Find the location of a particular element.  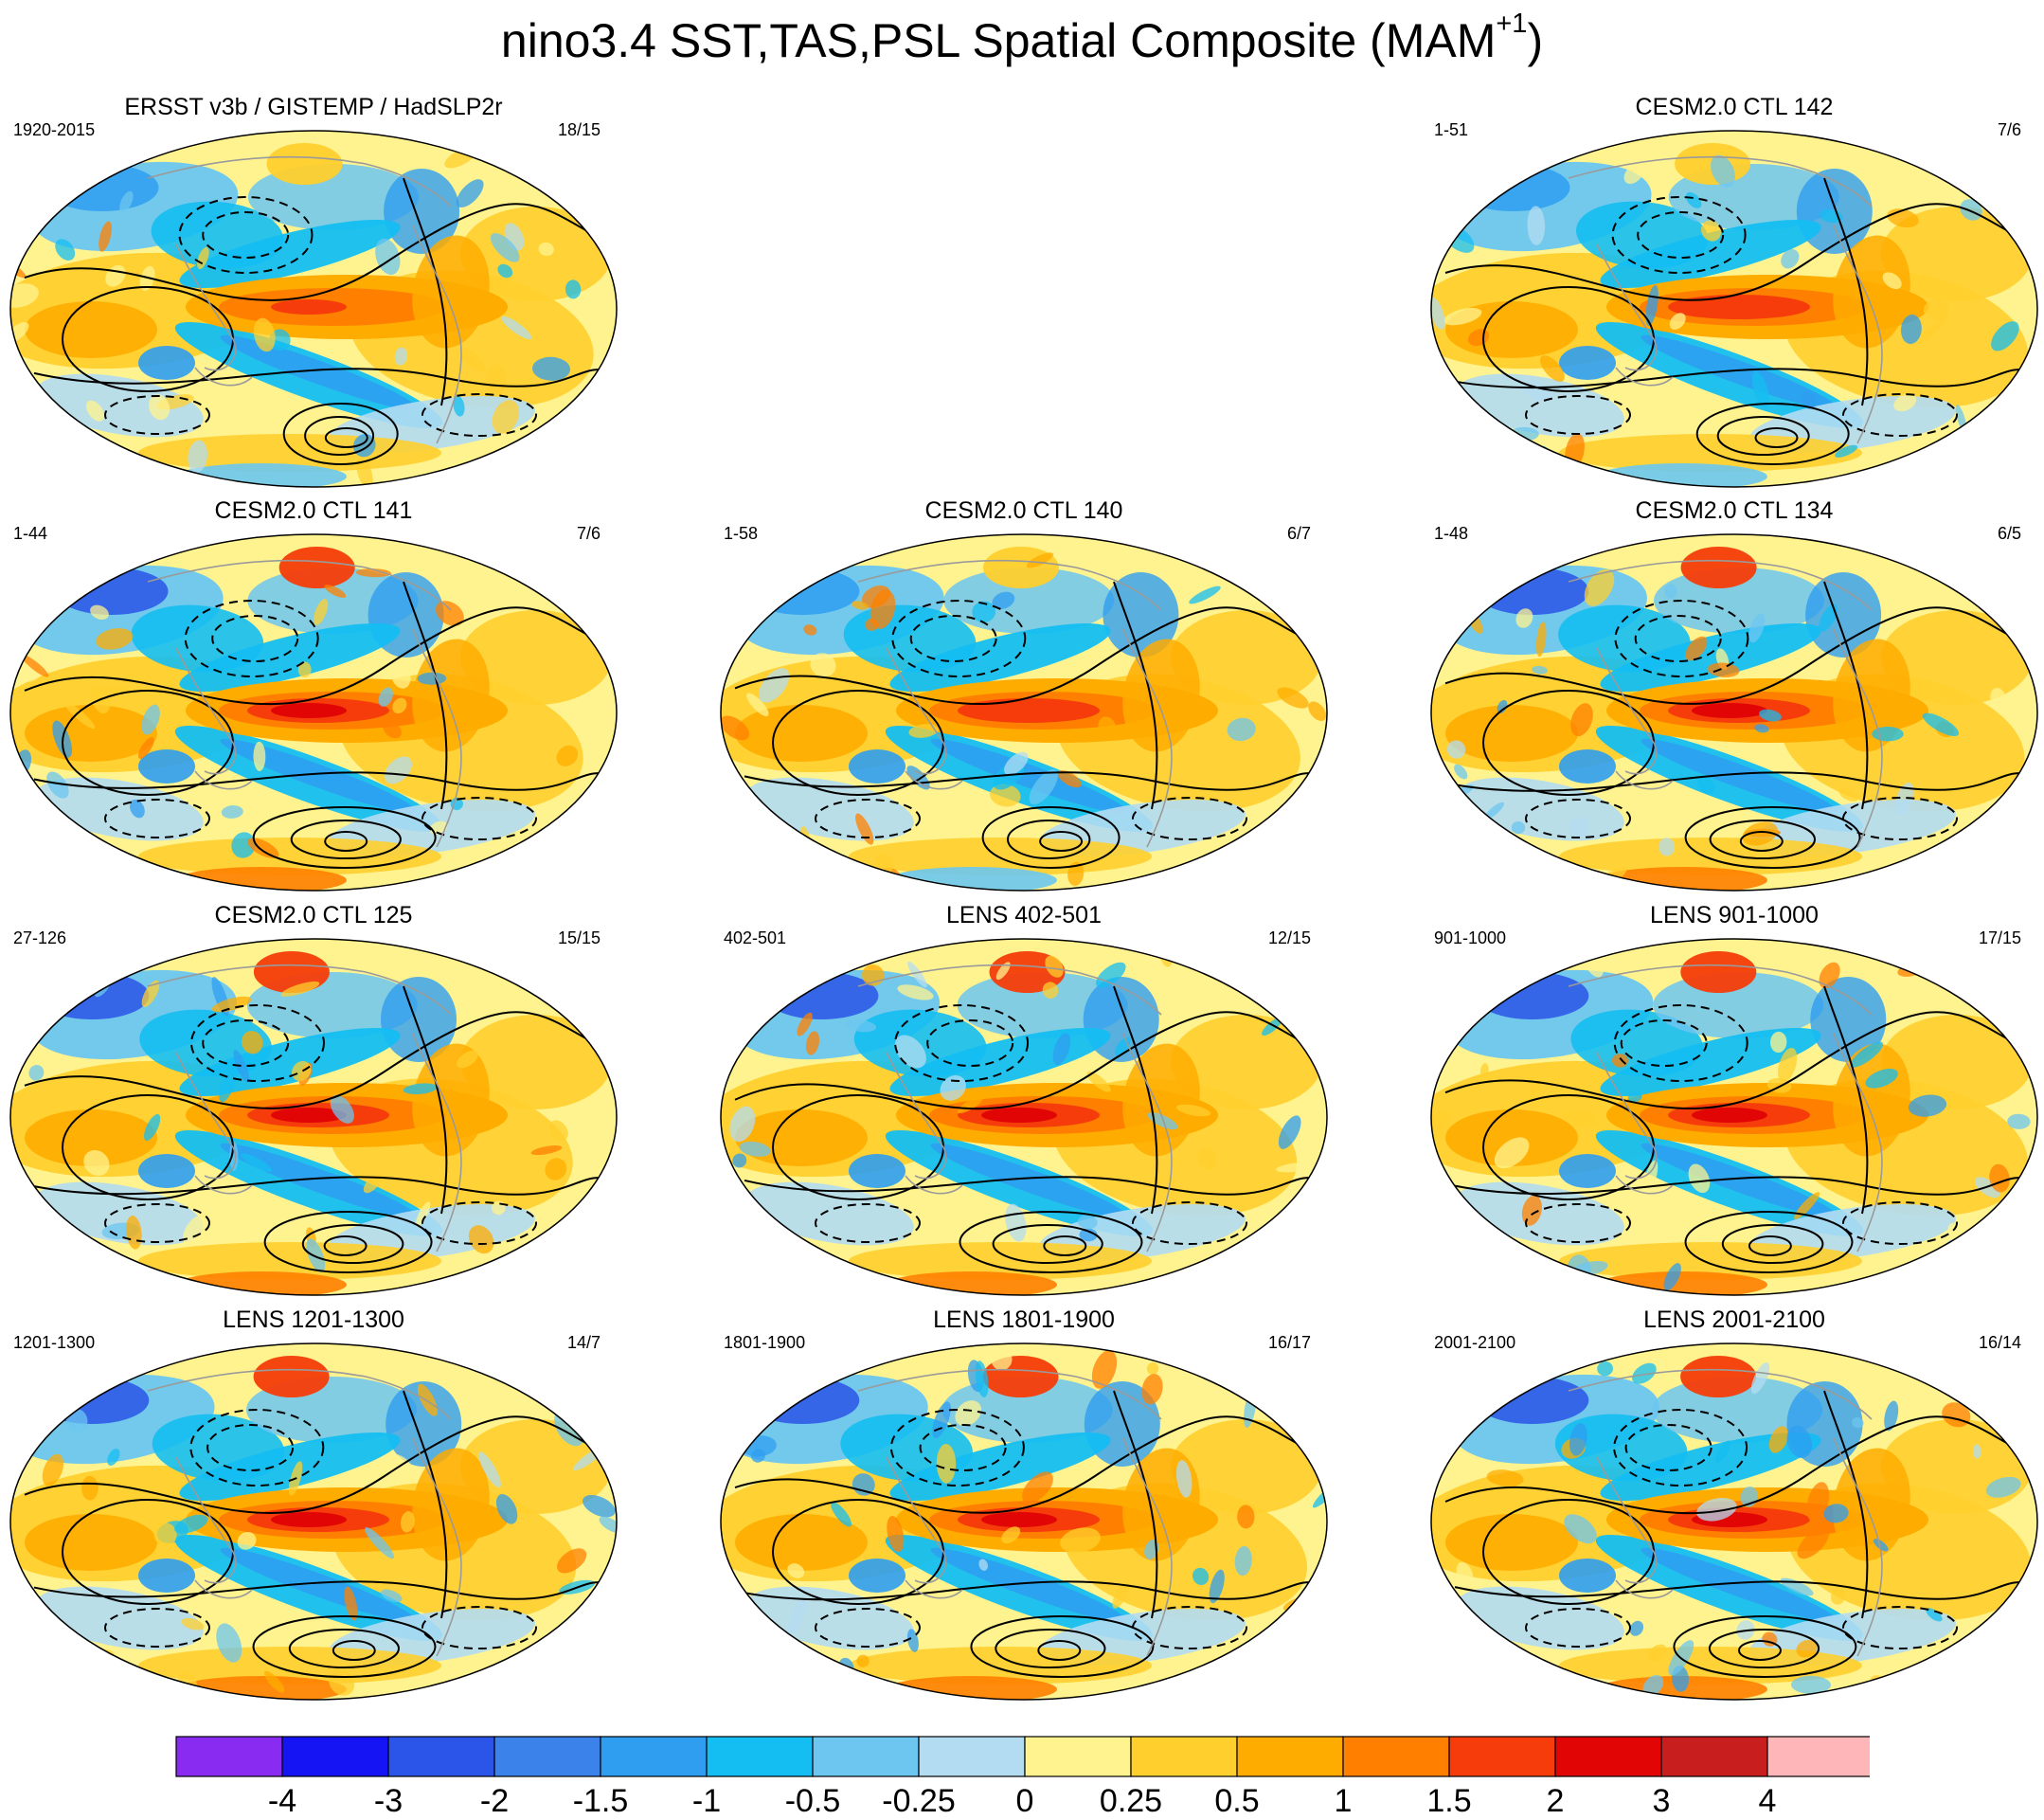

map-panel: LENS 2001-2100 2001-2100 16/14 is located at coordinates (1734, 1507).